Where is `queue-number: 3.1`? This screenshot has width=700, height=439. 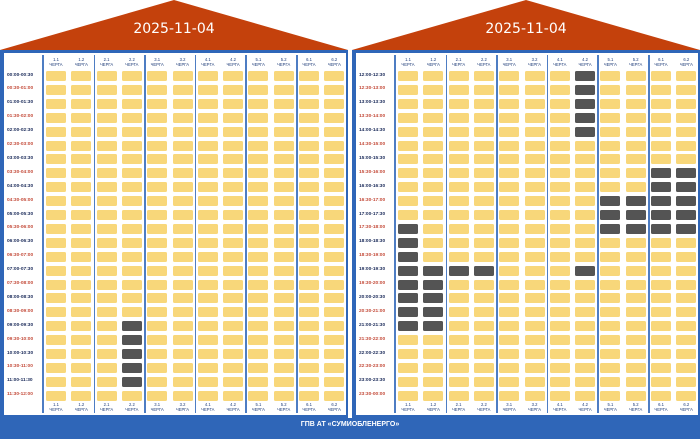 queue-number: 3.1 is located at coordinates (509, 59).